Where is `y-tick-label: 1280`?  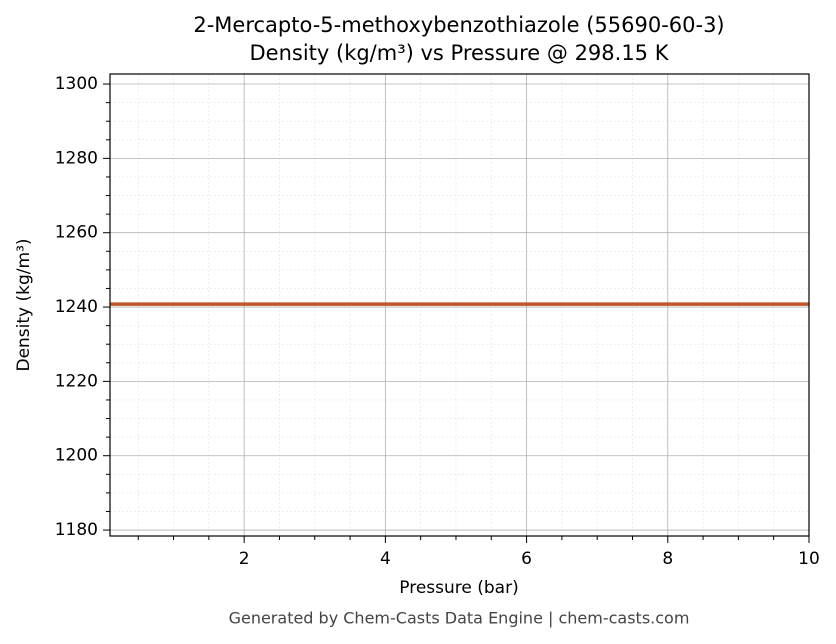 y-tick-label: 1280 is located at coordinates (76, 158).